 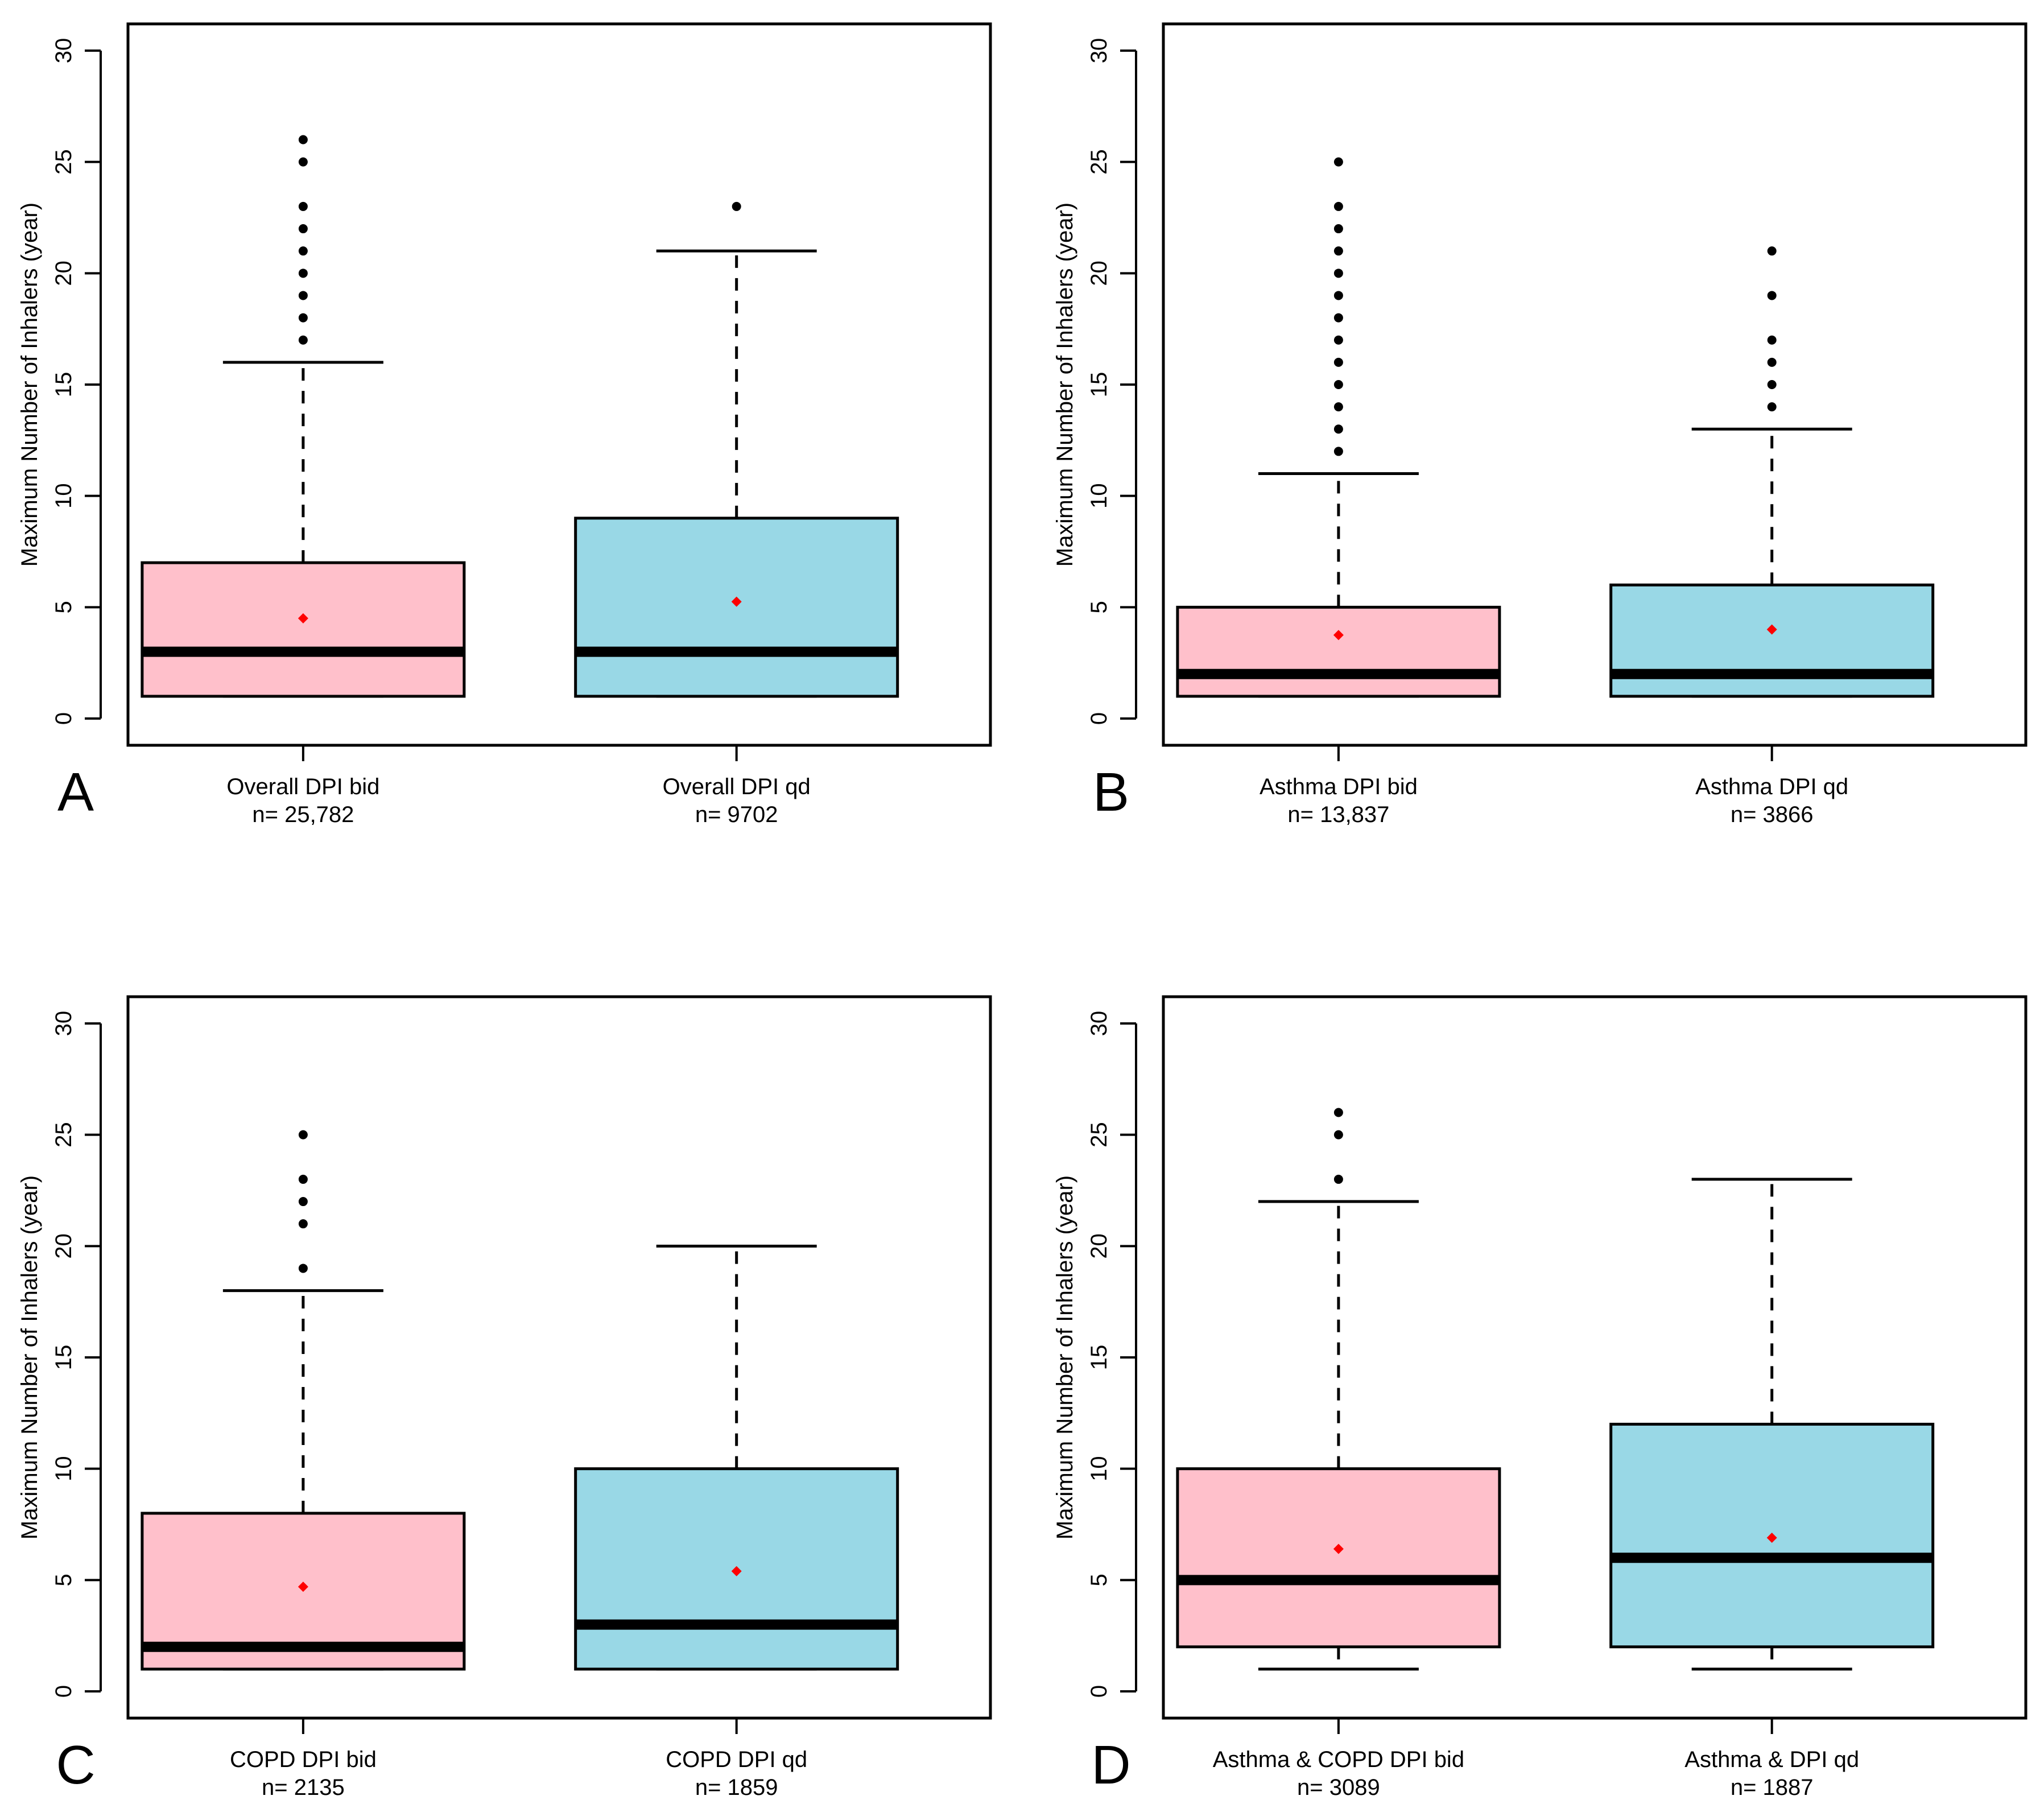 What do you see at coordinates (736, 1759) in the screenshot?
I see `x-tick-label: COPD DPI qd` at bounding box center [736, 1759].